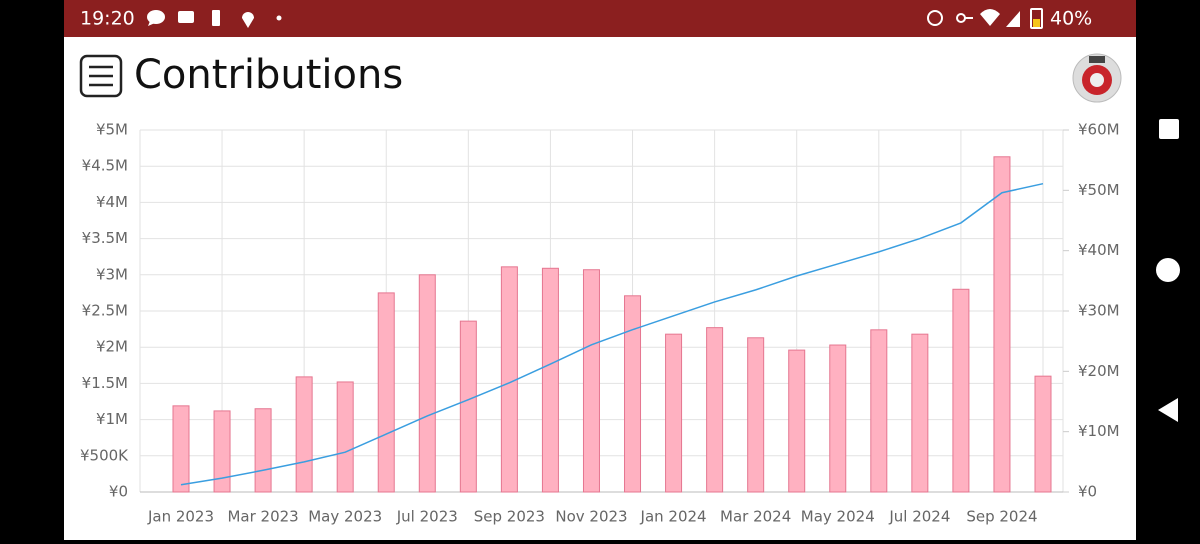  Describe the element at coordinates (1099, 190) in the screenshot. I see `y2-tick-label: ¥50M` at that location.